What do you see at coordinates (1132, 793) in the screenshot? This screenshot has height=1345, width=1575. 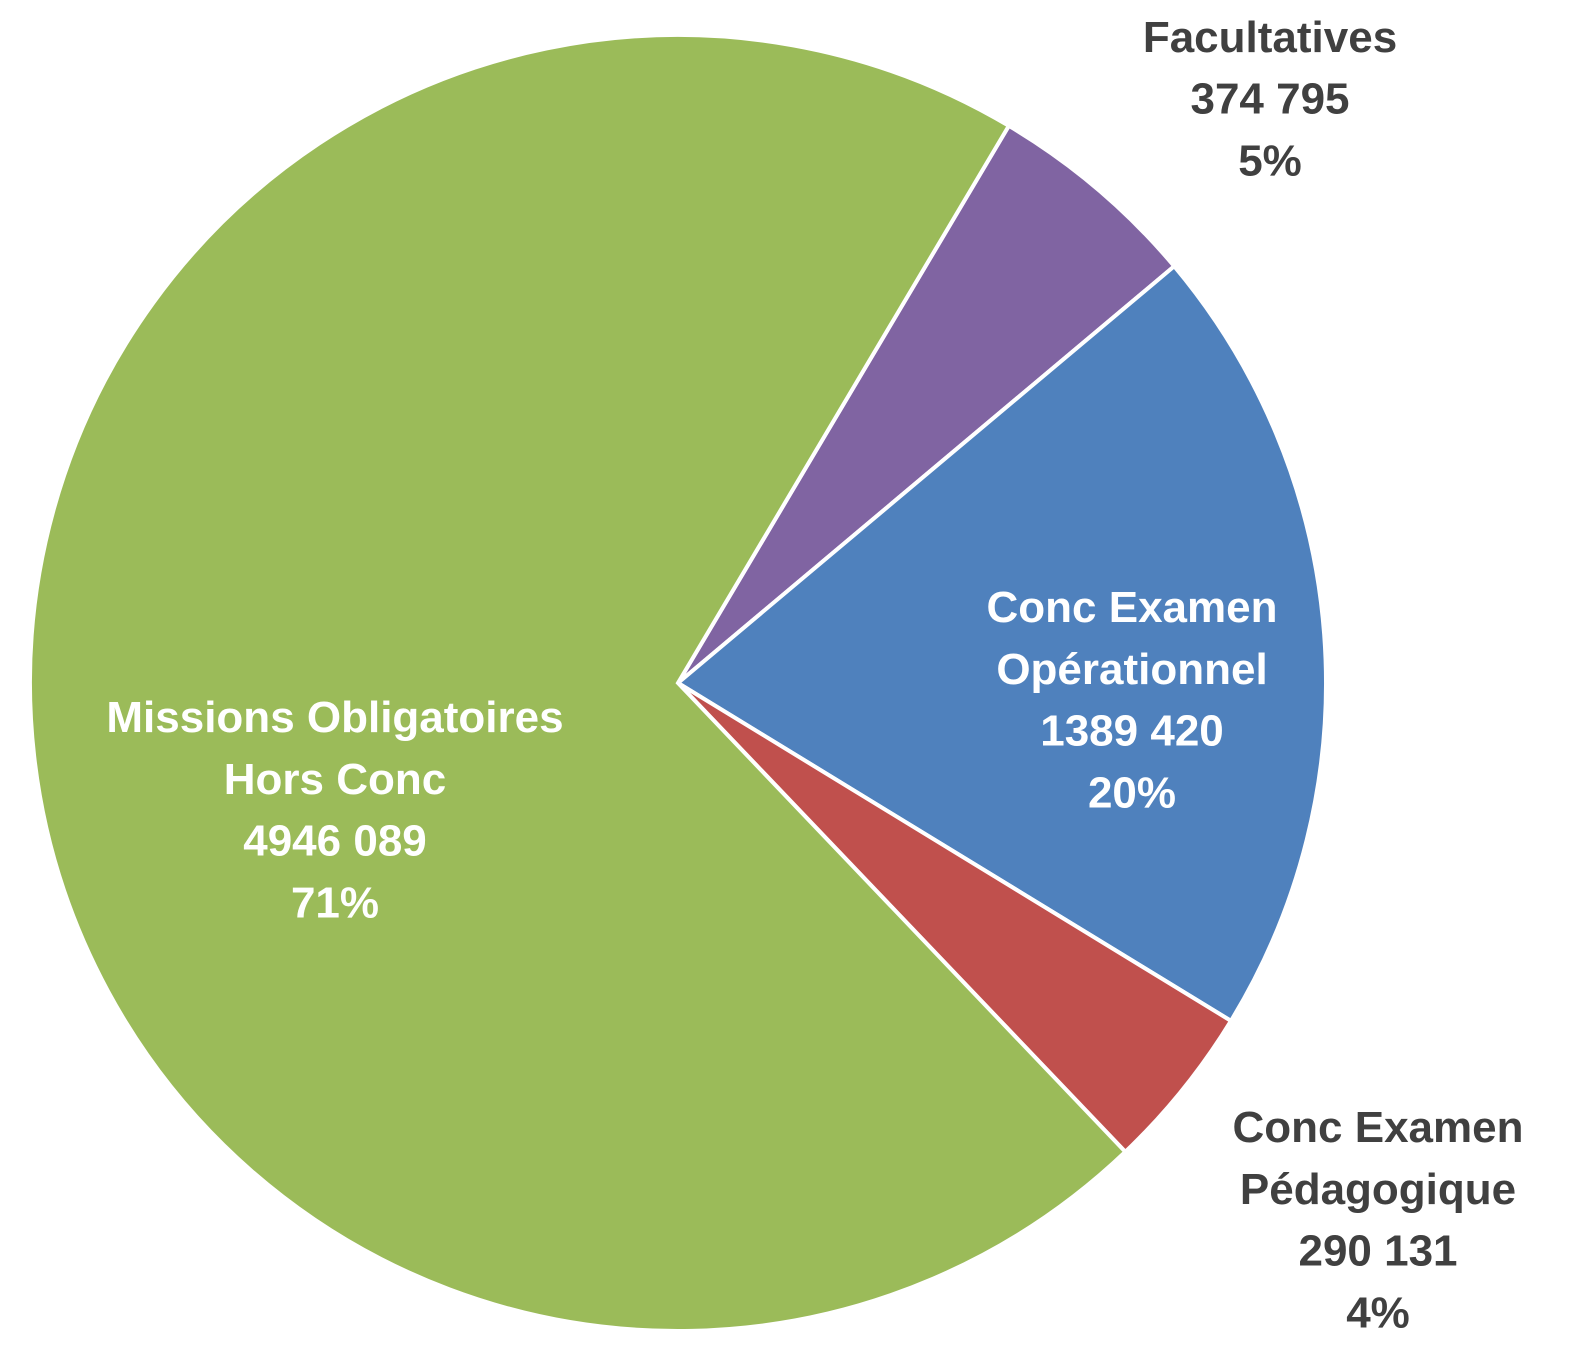 I see `percent-label: 20%` at bounding box center [1132, 793].